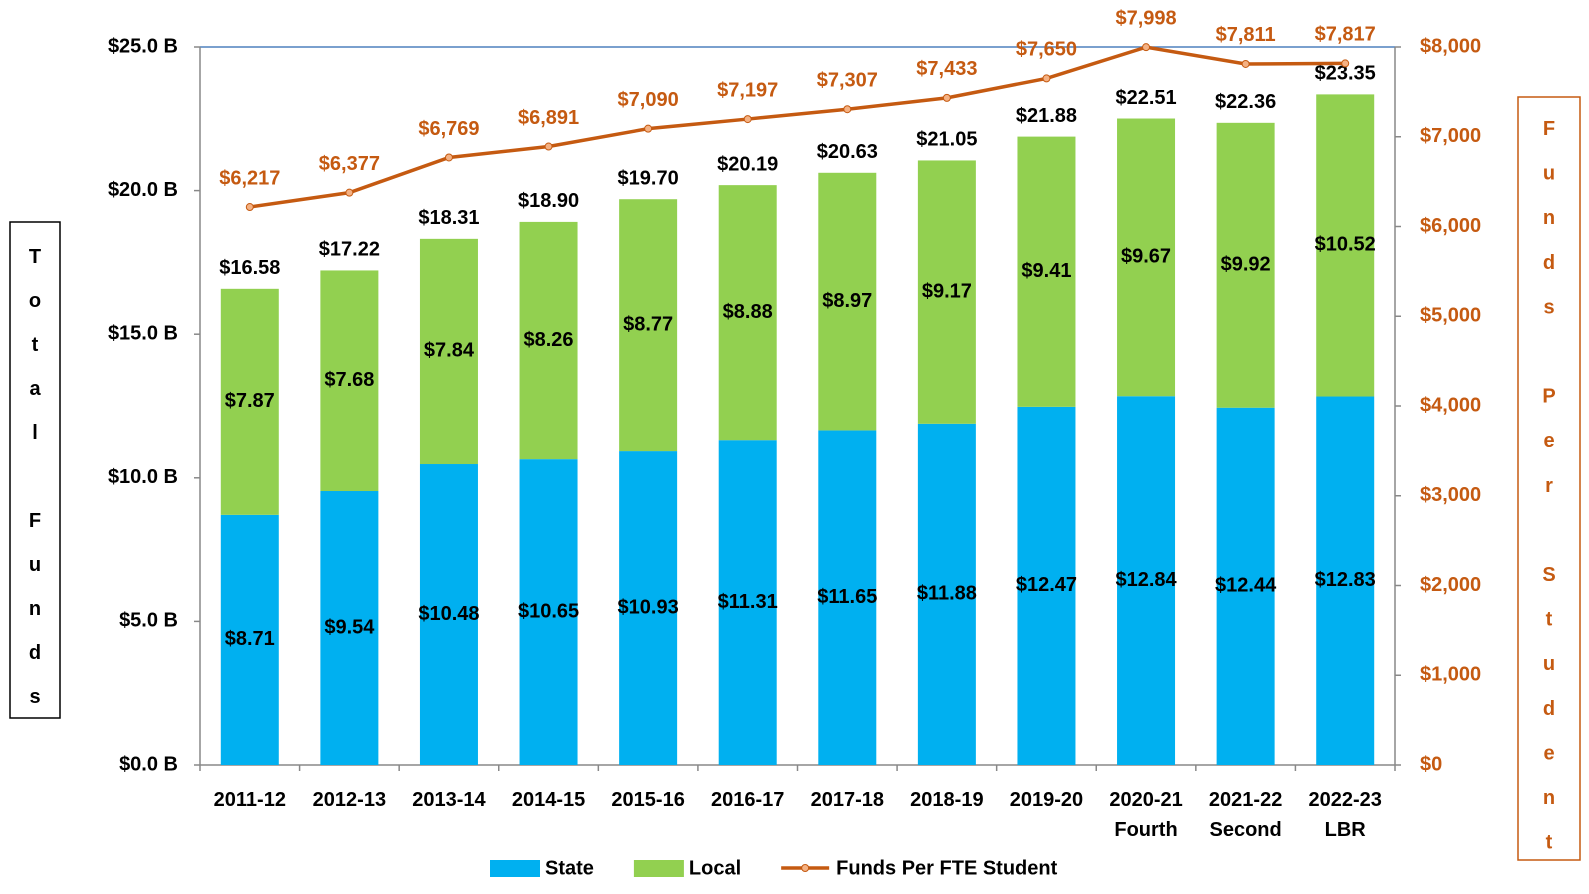 The height and width of the screenshot is (894, 1589). I want to click on line-value-label: $6,377, so click(349, 164).